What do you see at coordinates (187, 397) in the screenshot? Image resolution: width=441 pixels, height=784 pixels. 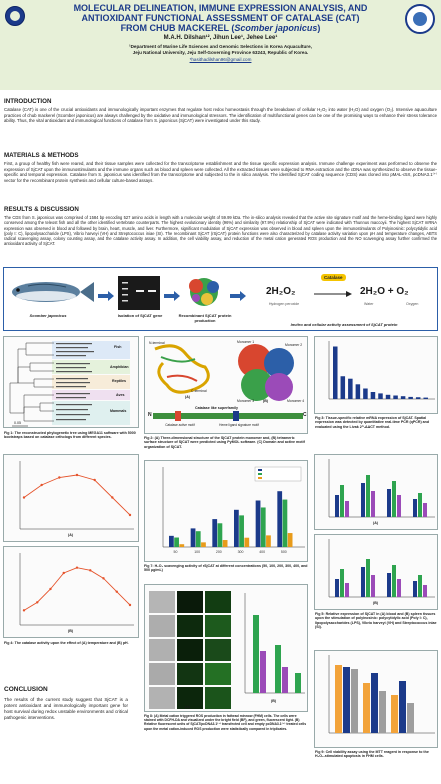 I see `fig2-label-a: (A)` at bounding box center [187, 397].